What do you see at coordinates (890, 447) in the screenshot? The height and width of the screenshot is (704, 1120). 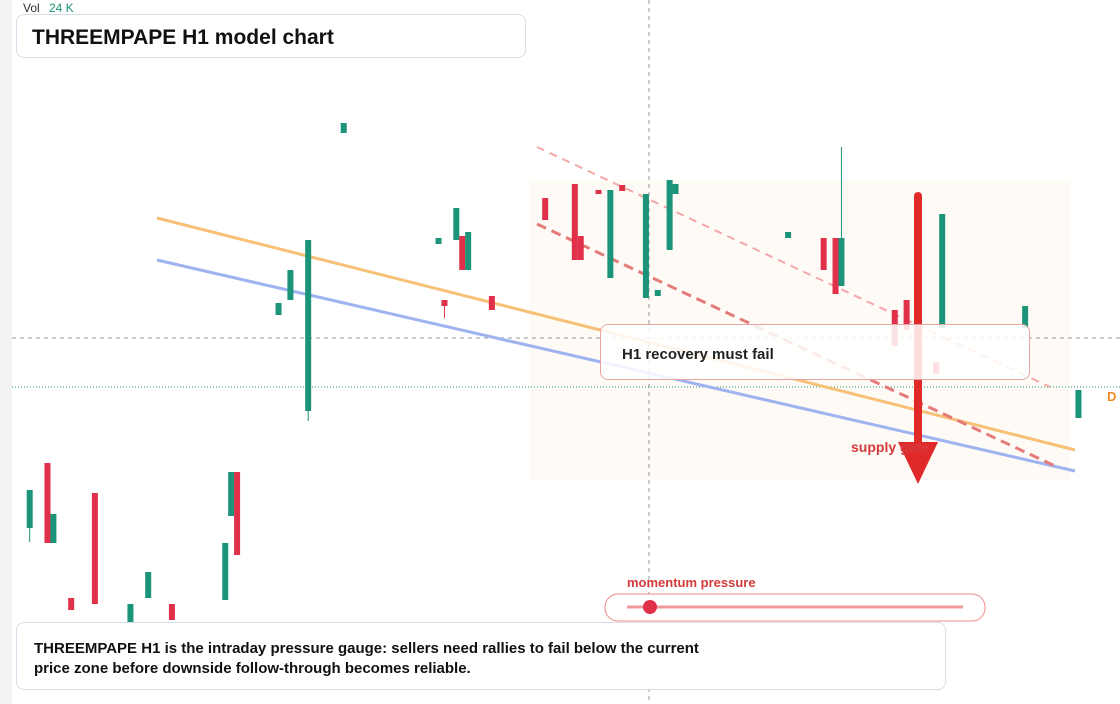 I see `supply-label: supply gate` at bounding box center [890, 447].